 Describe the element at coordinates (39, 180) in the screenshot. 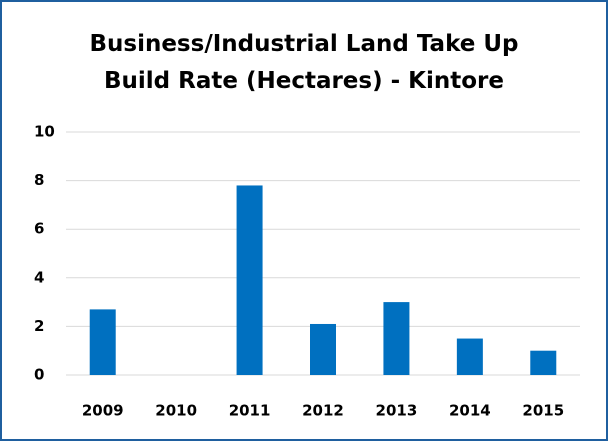

I see `y-tick-label: 8` at that location.